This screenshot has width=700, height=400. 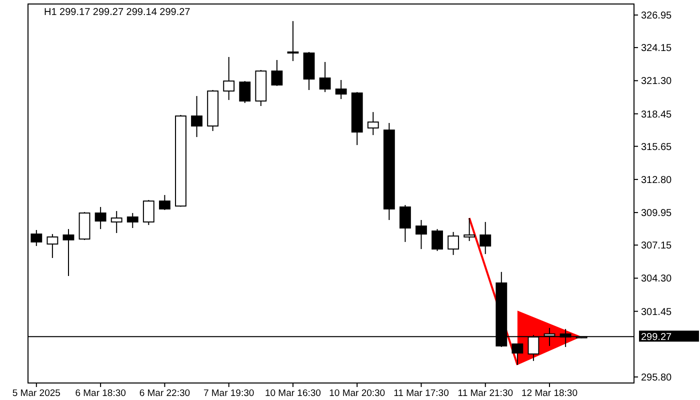 I want to click on x-tick-label: 5 Mar 2025, so click(x=36, y=393).